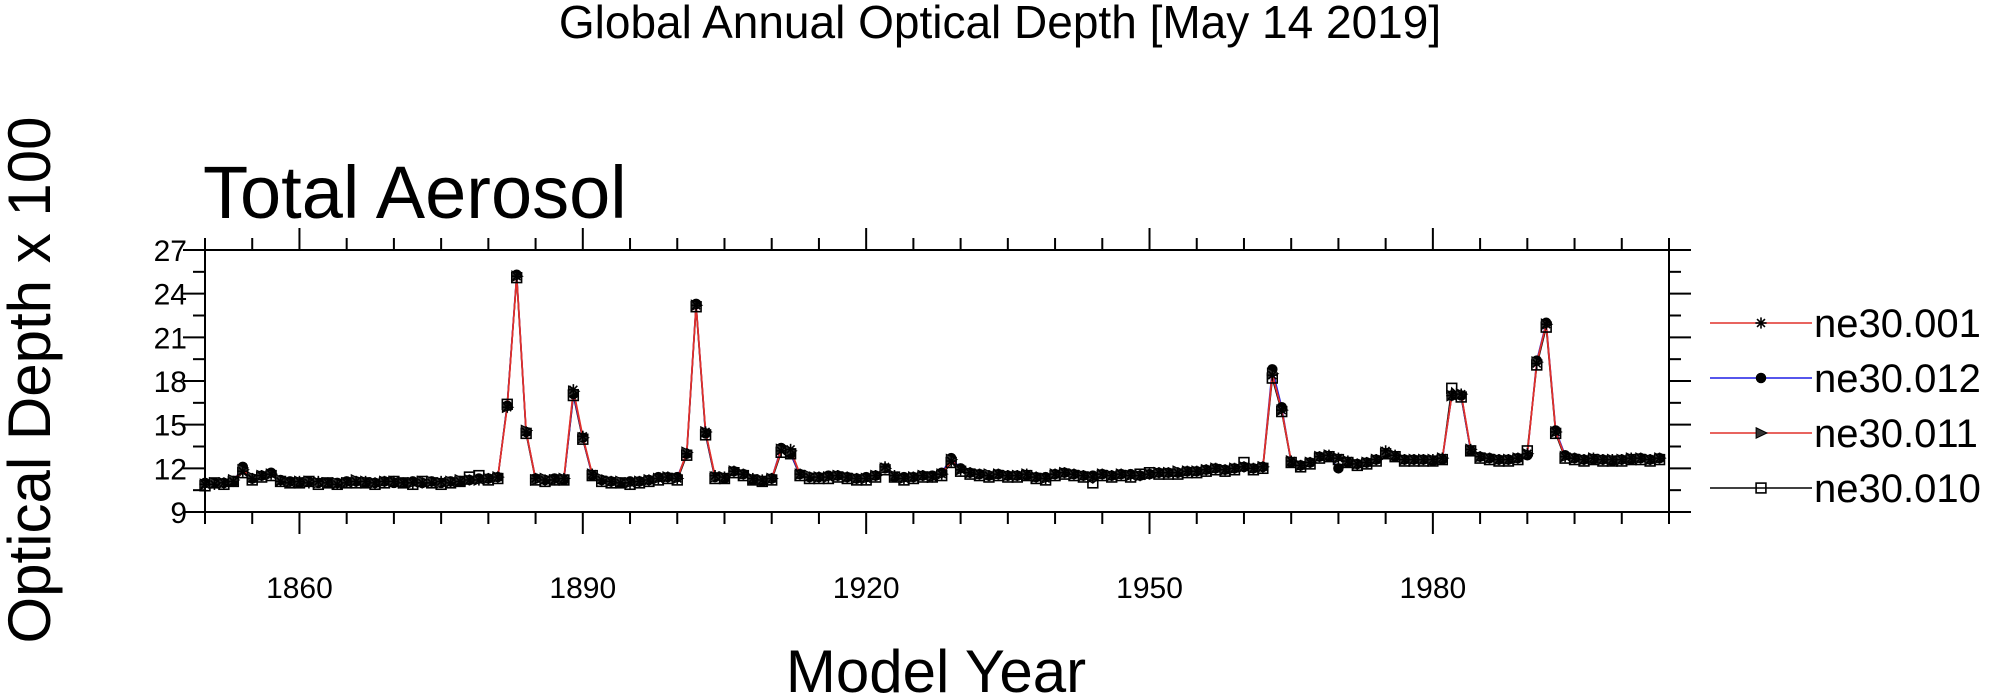 The image size is (2000, 697). Describe the element at coordinates (170, 338) in the screenshot. I see `y-tick-label: 21` at that location.